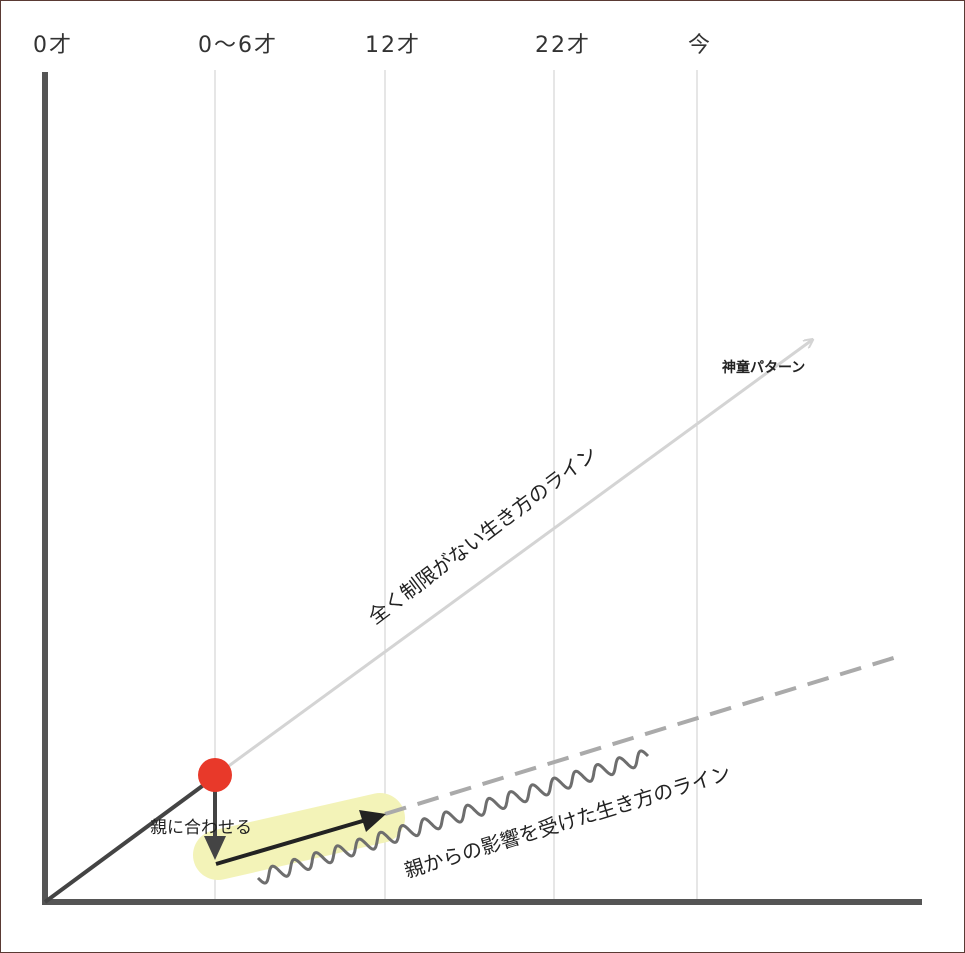 This screenshot has height=953, width=965. Describe the element at coordinates (642, 735) in the screenshot. I see `dashed-projection-line` at that location.